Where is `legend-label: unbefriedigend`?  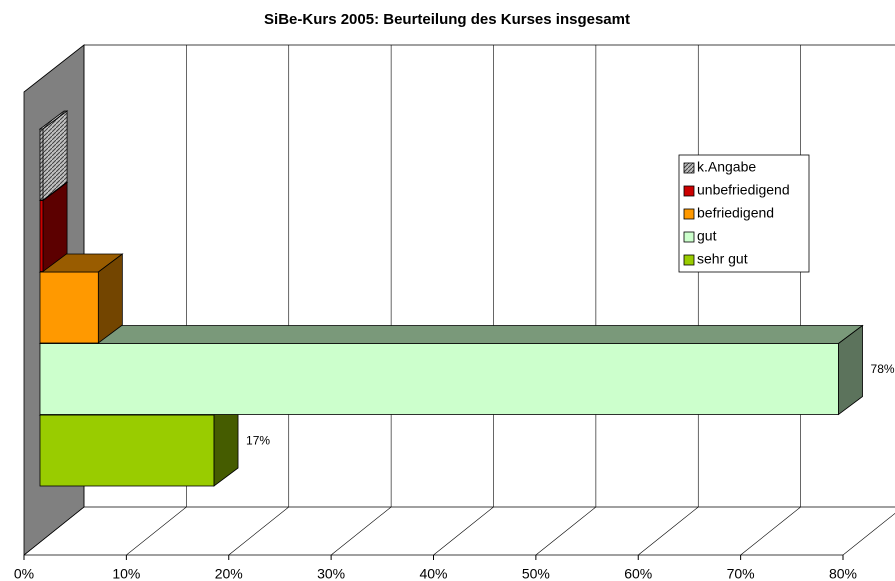 legend-label: unbefriedigend is located at coordinates (743, 190).